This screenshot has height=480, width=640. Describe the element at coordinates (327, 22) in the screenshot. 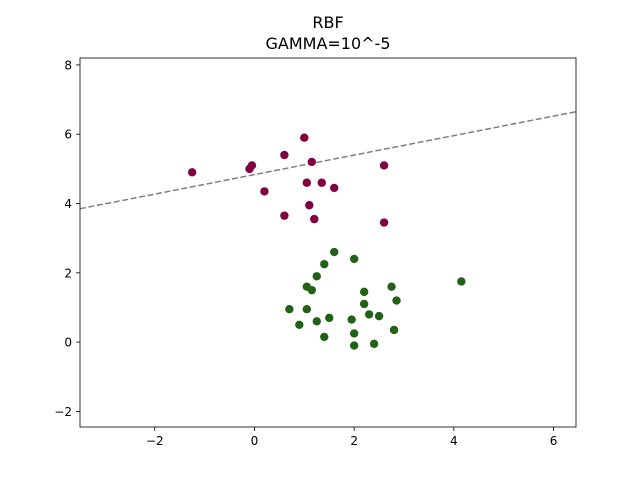

I see `chart-title: RBF` at that location.